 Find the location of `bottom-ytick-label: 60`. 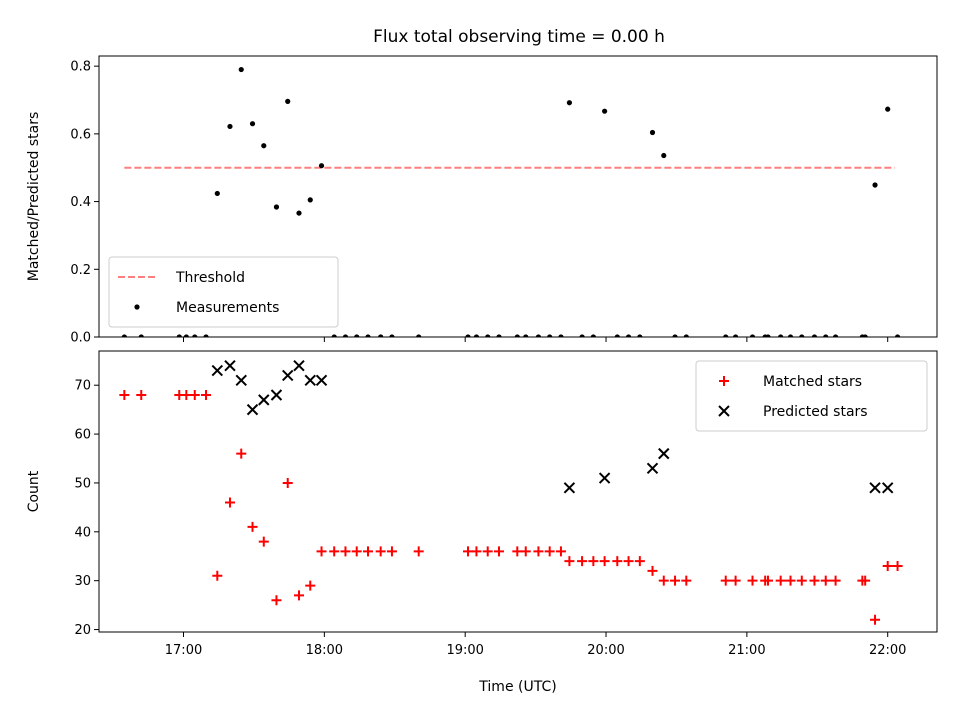

bottom-ytick-label: 60 is located at coordinates (82, 435).